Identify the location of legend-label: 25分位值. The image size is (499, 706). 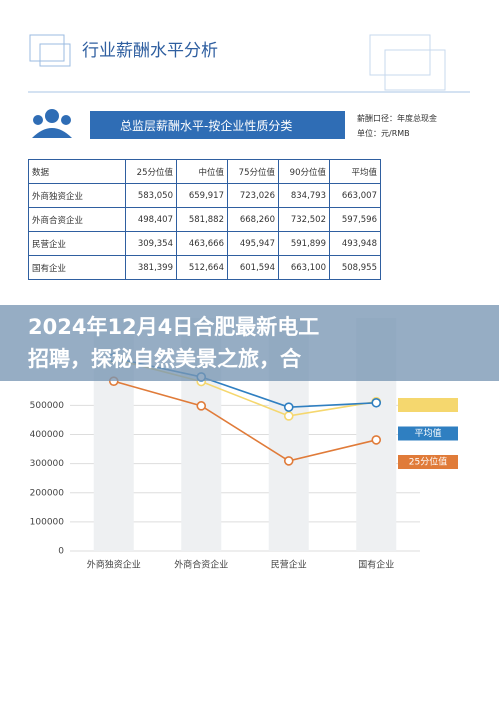
(428, 462).